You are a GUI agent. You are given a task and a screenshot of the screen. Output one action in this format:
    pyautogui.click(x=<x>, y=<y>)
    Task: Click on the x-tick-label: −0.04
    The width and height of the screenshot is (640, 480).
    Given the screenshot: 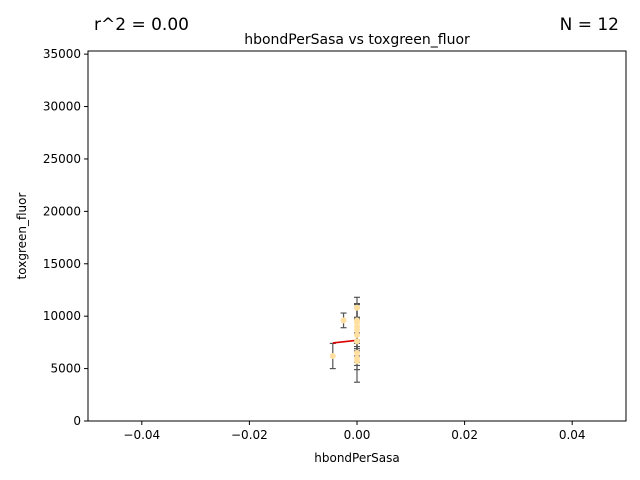 What is the action you would take?
    pyautogui.click(x=141, y=435)
    